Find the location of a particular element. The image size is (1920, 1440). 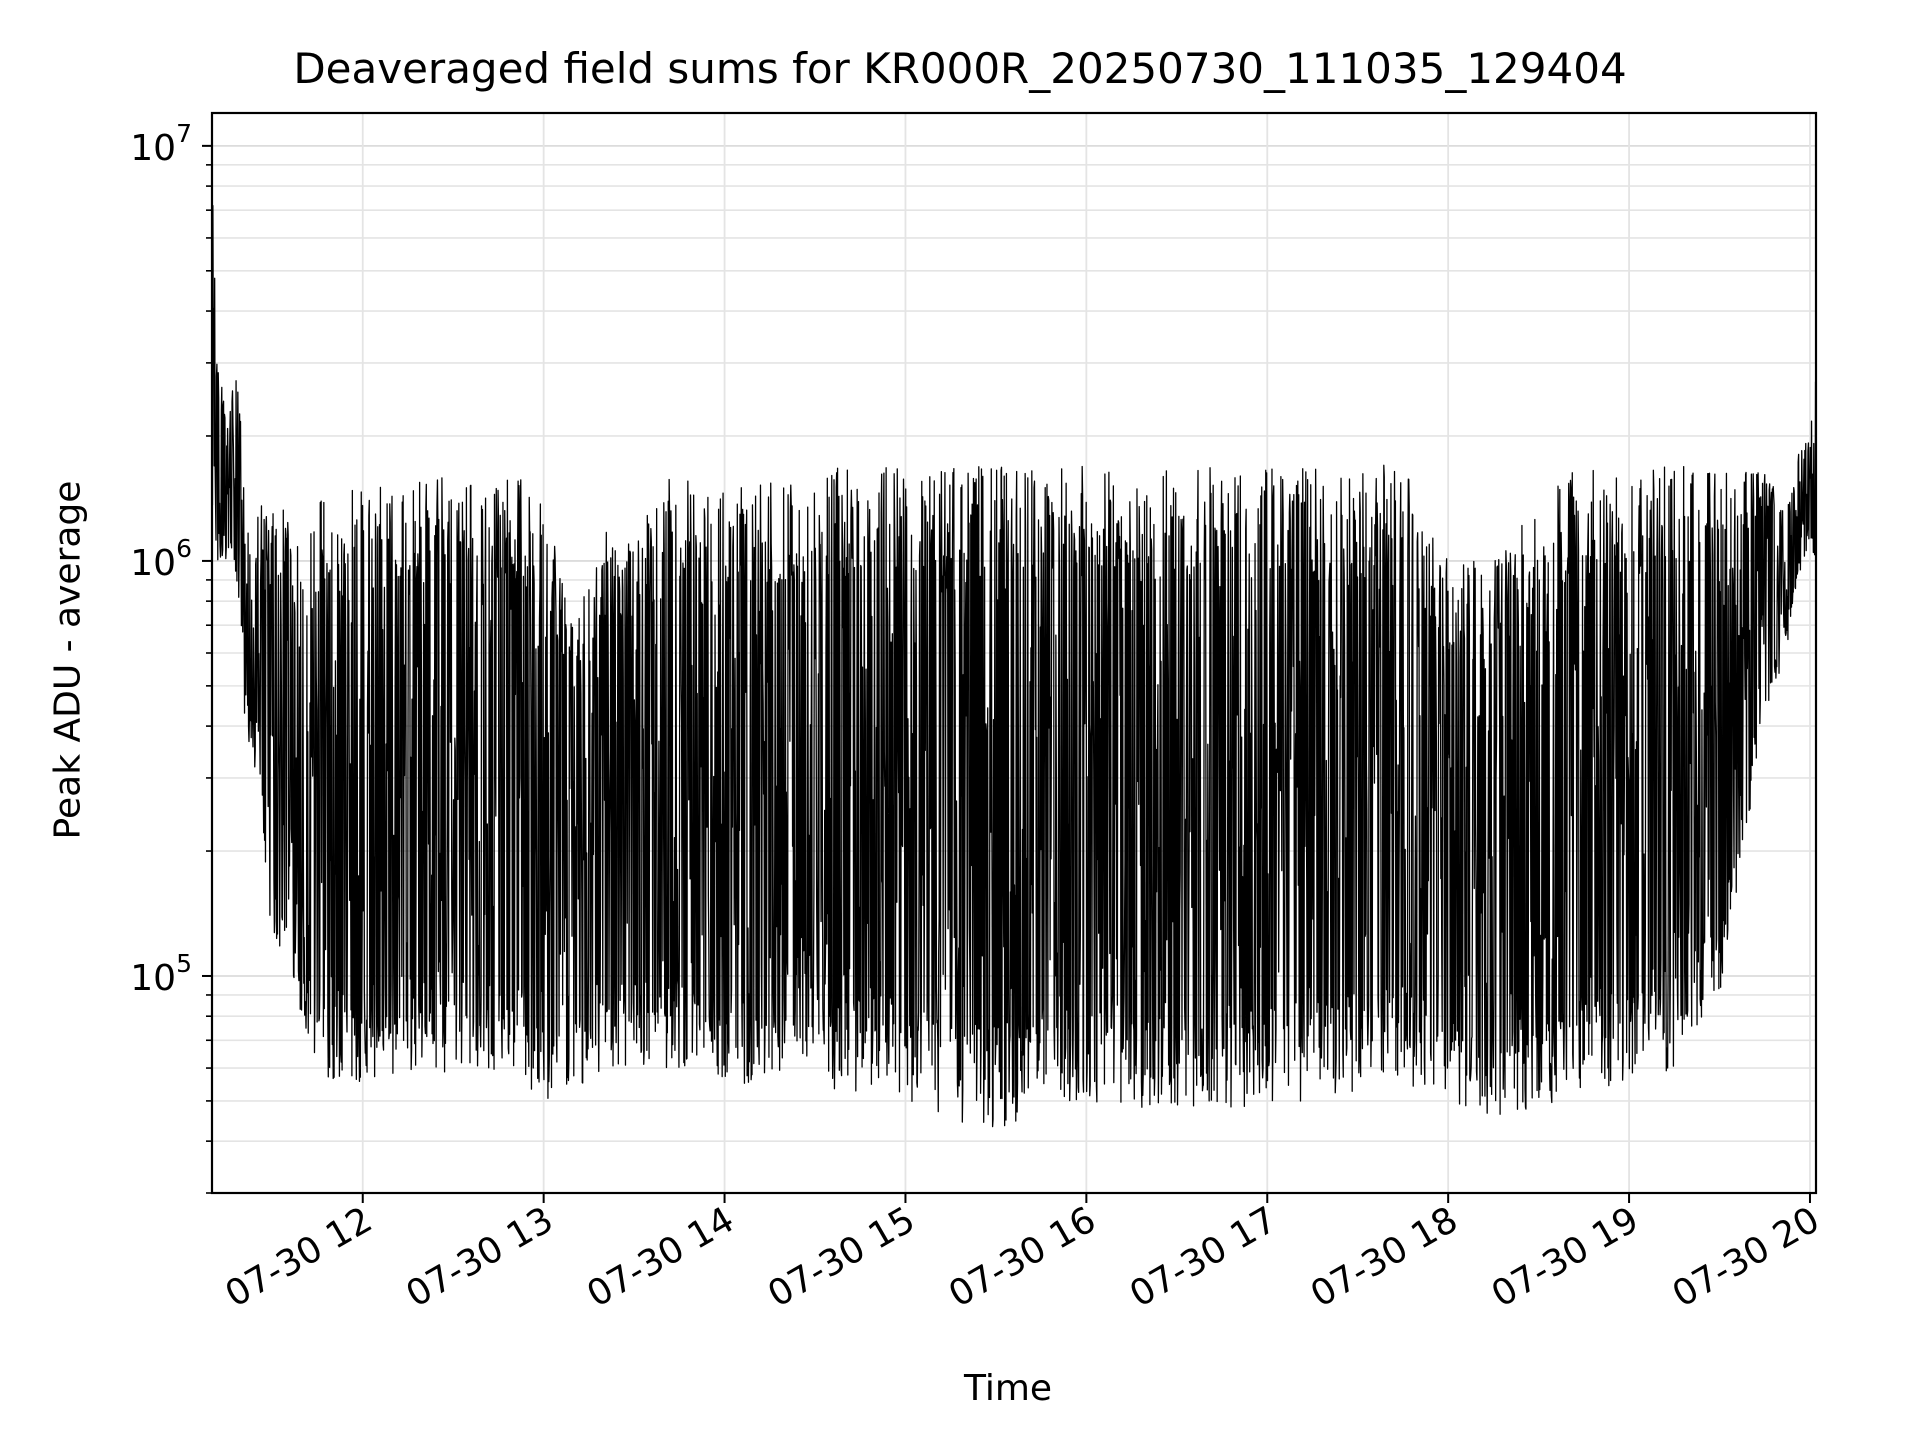

x-tick-label: 07-30 20 is located at coordinates (1746, 1257).